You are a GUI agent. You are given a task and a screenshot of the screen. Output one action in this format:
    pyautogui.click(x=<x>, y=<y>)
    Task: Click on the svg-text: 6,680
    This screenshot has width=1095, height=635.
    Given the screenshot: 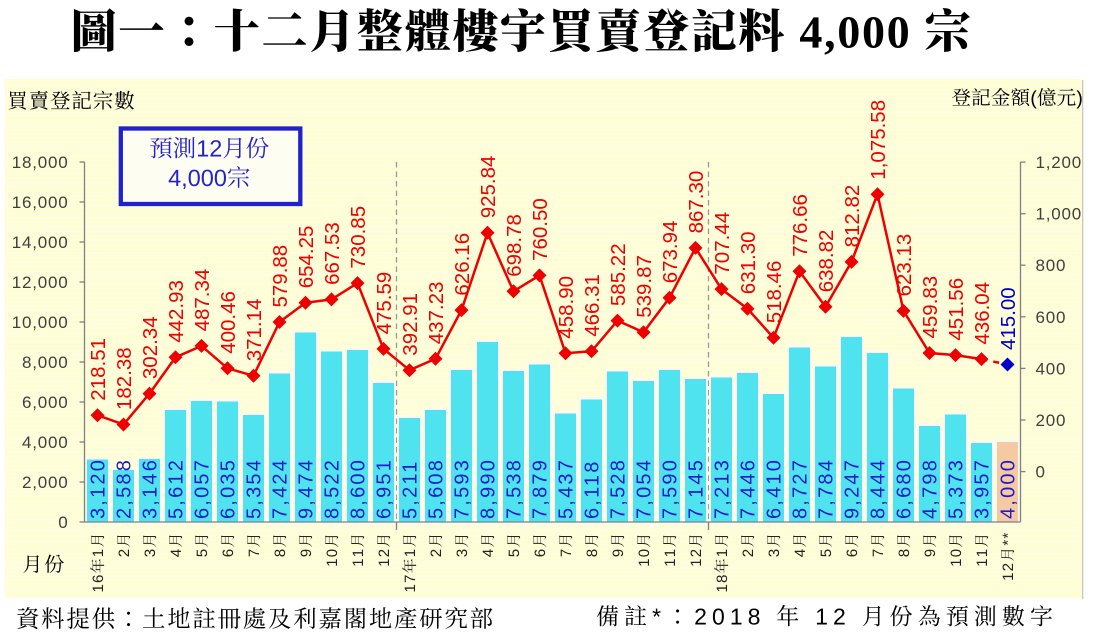 What is the action you would take?
    pyautogui.click(x=905, y=488)
    